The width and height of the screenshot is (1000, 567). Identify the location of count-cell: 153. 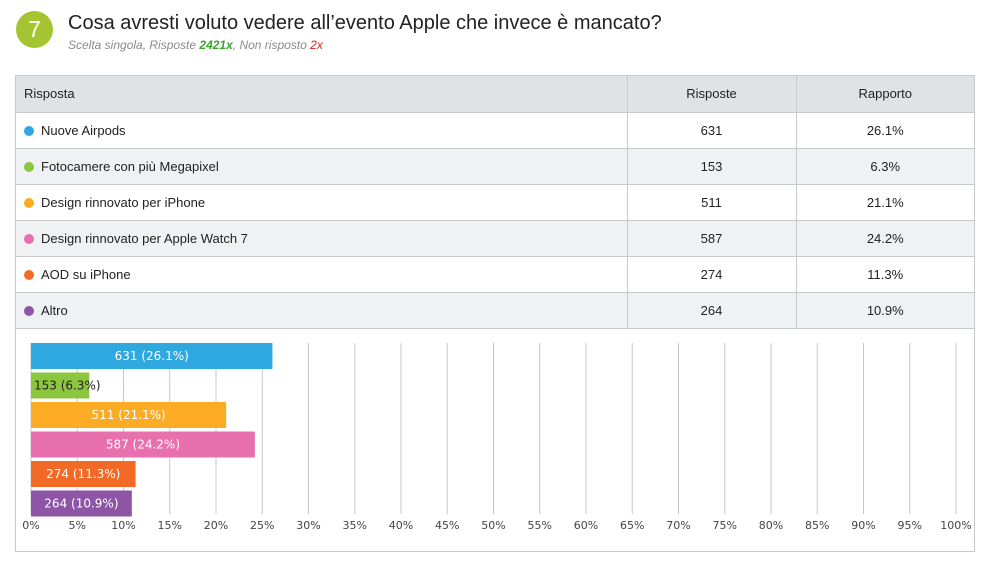
(711, 166).